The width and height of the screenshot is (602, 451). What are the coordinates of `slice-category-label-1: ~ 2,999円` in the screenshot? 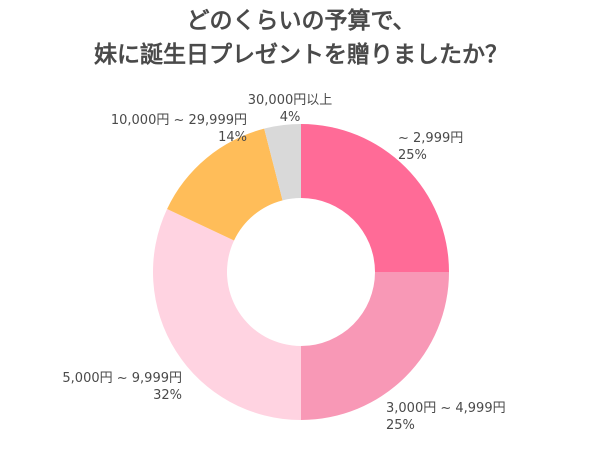 It's located at (430, 138).